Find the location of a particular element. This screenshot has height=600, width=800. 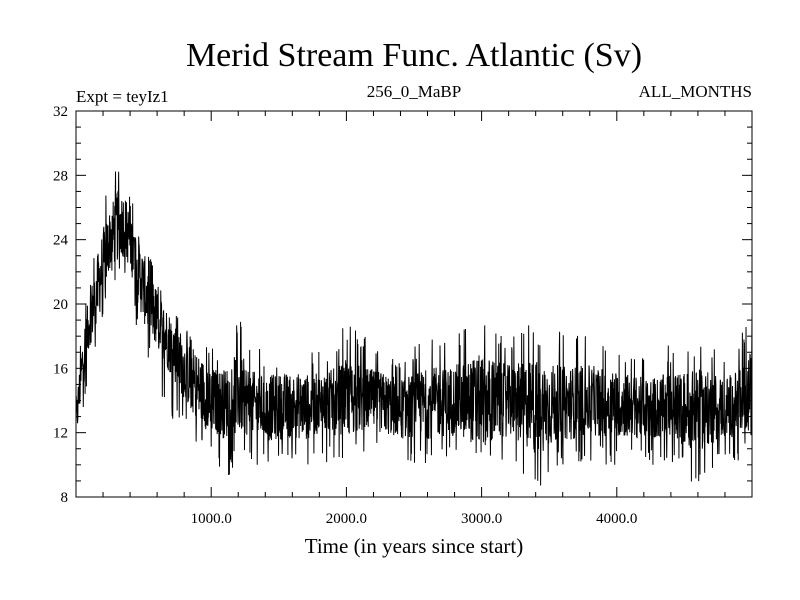

x-axis-label: Time (in years since start) is located at coordinates (414, 546).